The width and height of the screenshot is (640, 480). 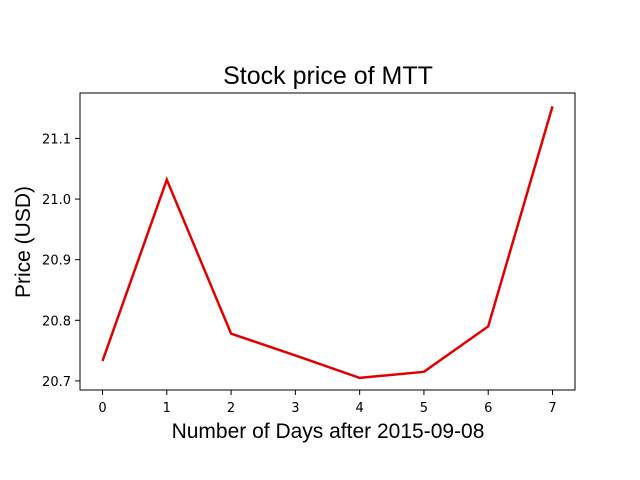 What do you see at coordinates (488, 408) in the screenshot?
I see `x-tick-label: 6` at bounding box center [488, 408].